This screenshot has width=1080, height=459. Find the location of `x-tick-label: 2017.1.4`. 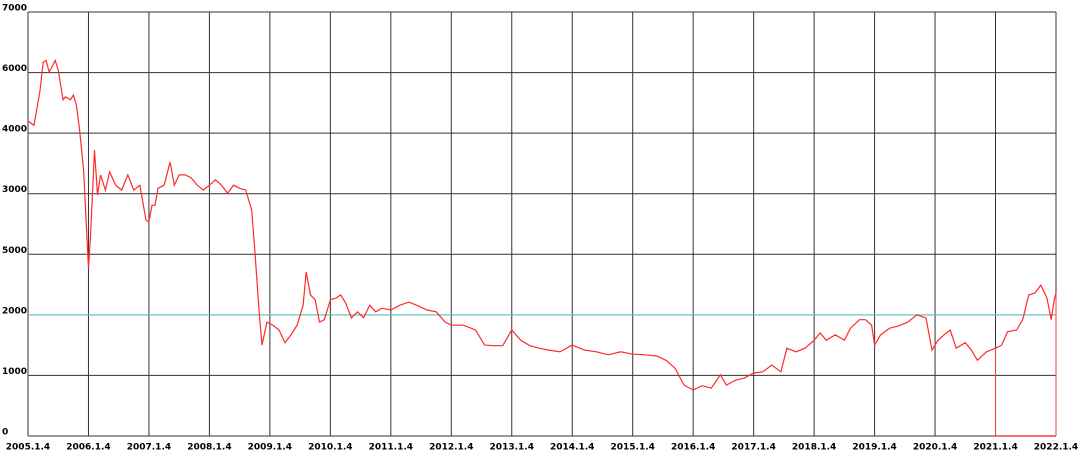

x-tick-label: 2017.1.4 is located at coordinates (753, 448).